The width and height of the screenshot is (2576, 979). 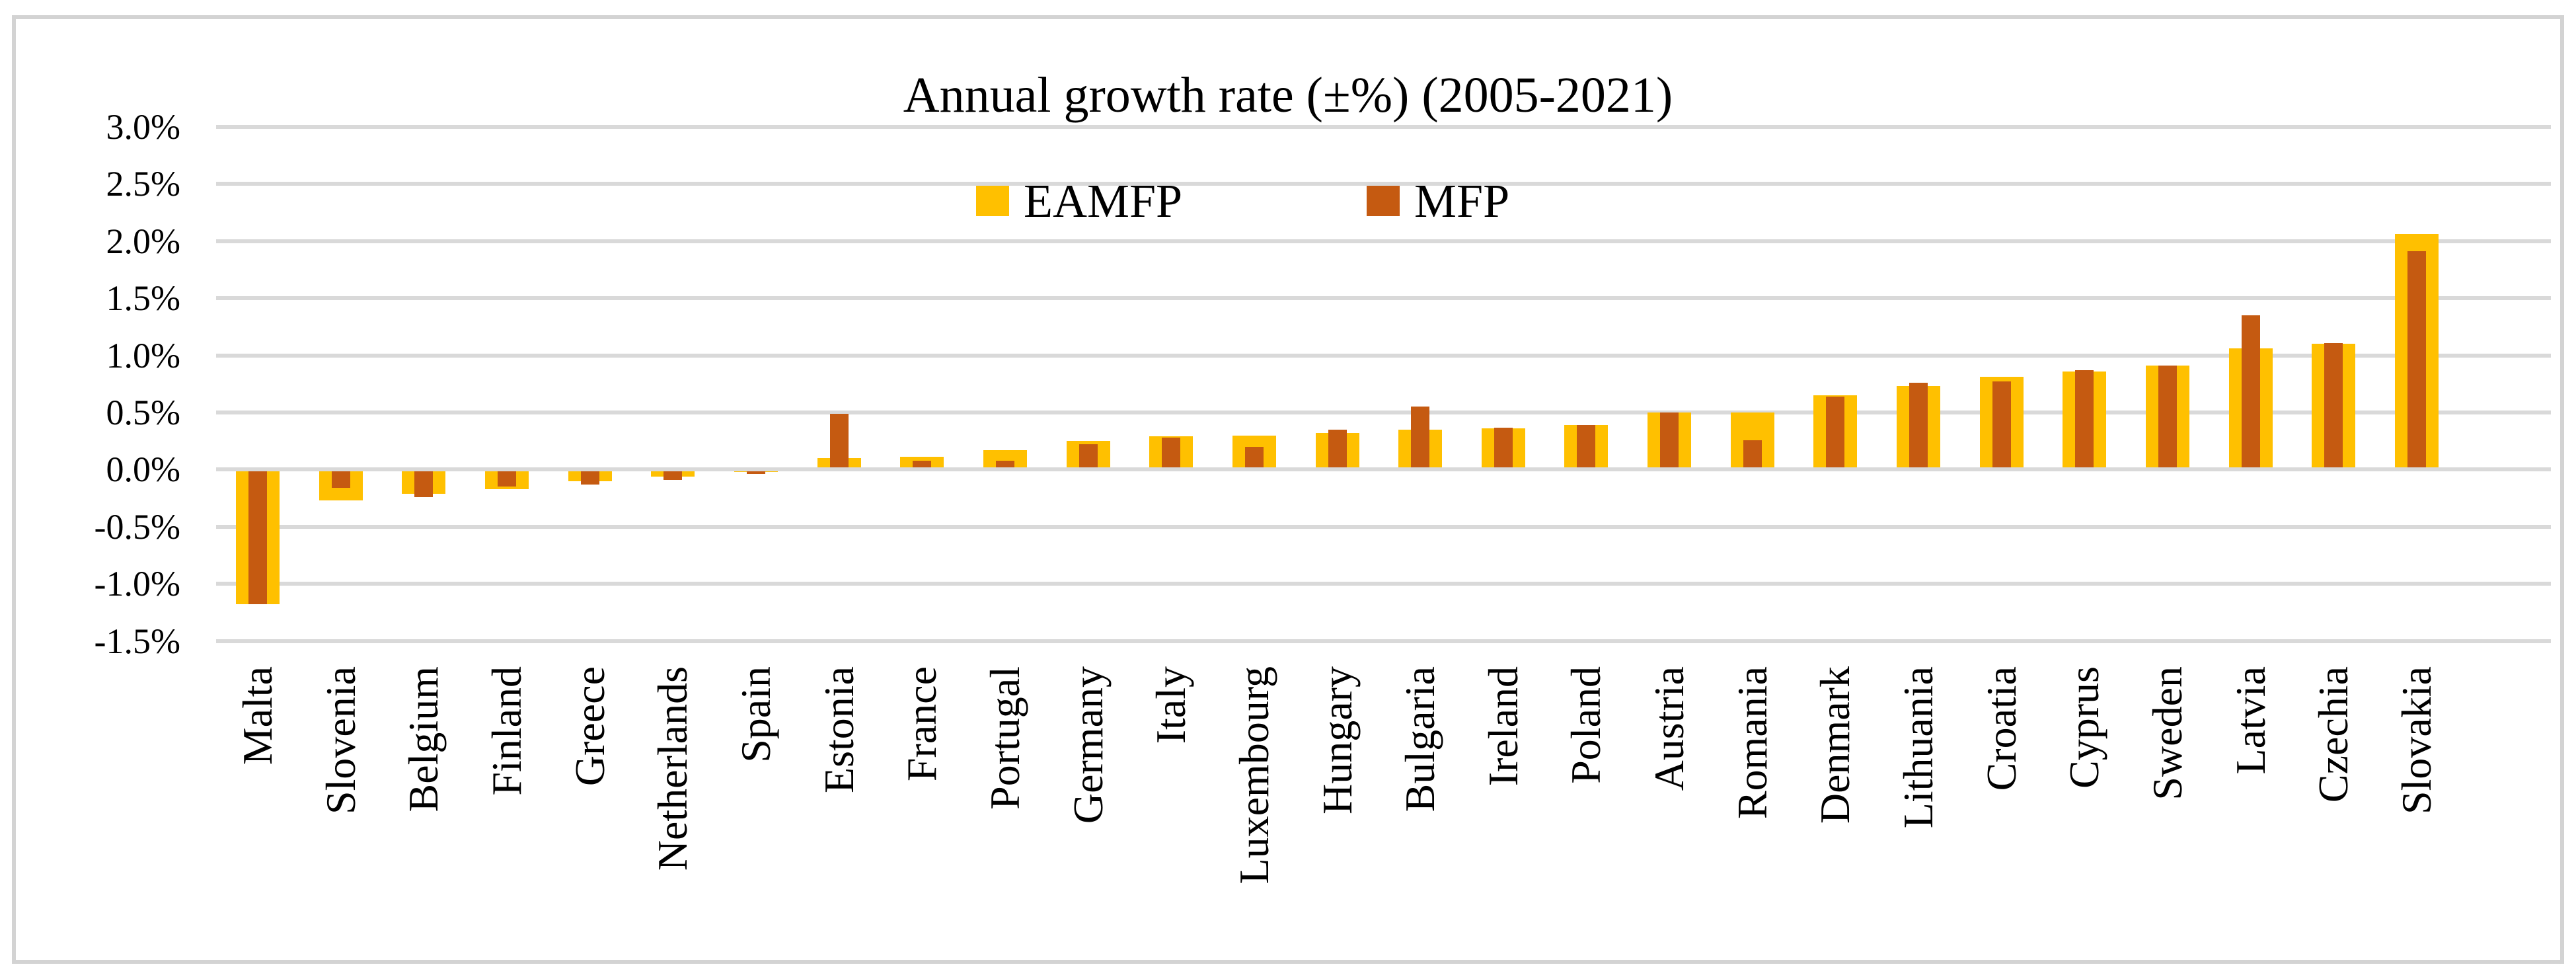 What do you see at coordinates (1918, 747) in the screenshot?
I see `x-axis-category-label: Lithuania` at bounding box center [1918, 747].